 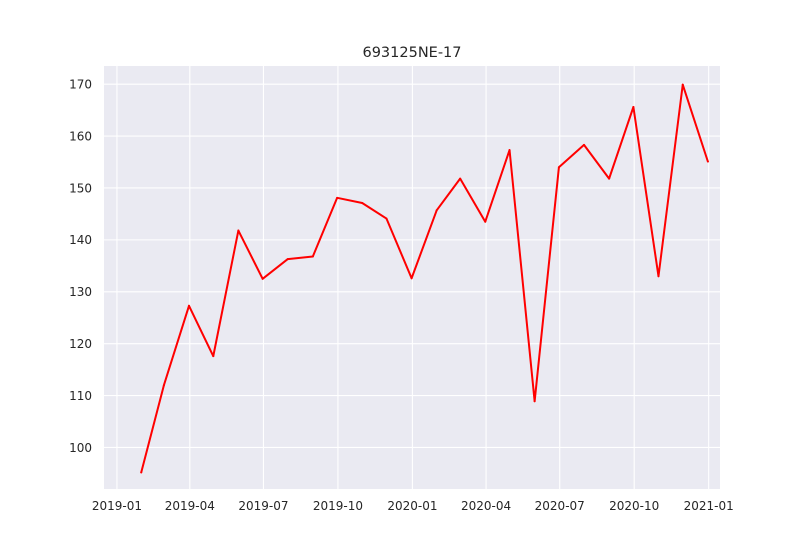 What do you see at coordinates (411, 53) in the screenshot?
I see `chart-title: 693125NE-17` at bounding box center [411, 53].